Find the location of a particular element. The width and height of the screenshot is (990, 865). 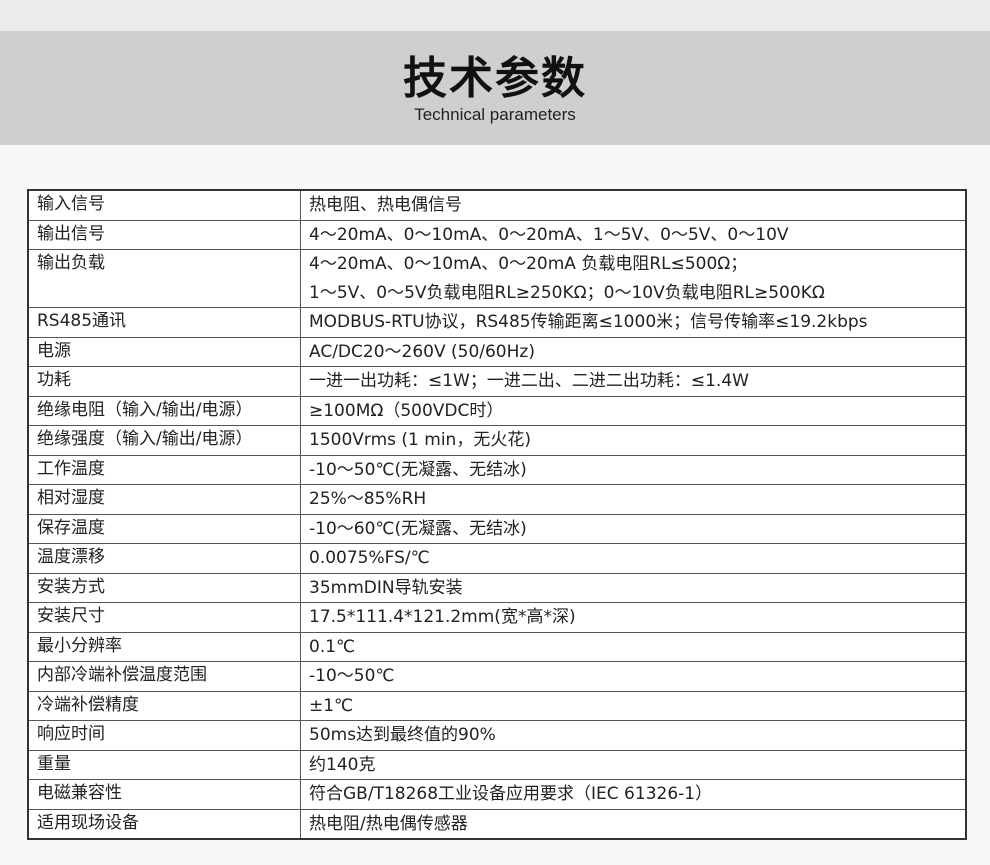

param-value-line: 一进一出功耗：≤1W；一进二出、二进二出功耗：≤1.4W is located at coordinates (529, 381).